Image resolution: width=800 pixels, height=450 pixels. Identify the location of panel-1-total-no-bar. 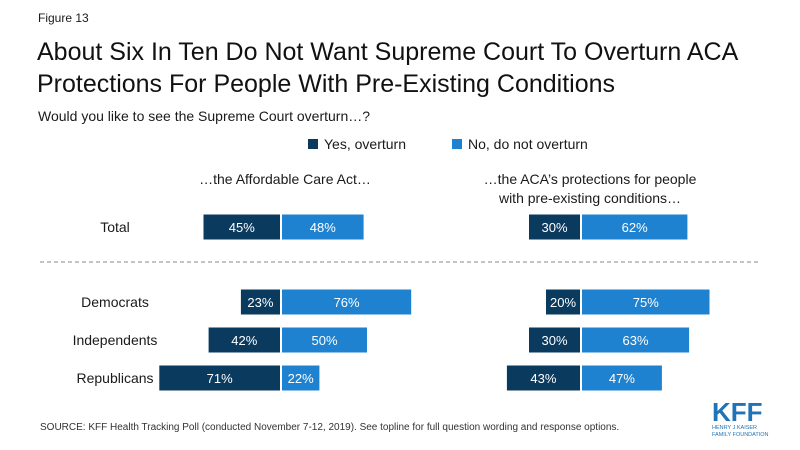
(323, 227).